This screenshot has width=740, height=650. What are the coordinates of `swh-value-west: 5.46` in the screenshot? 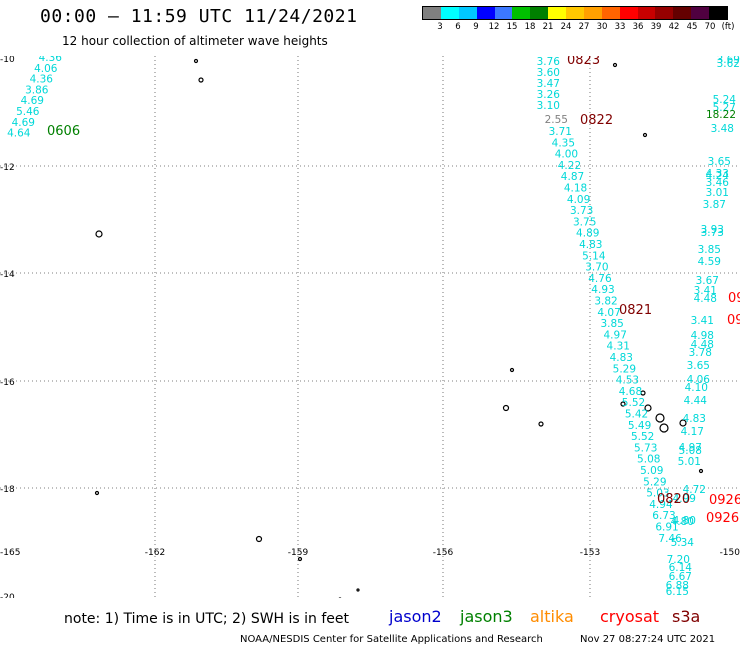 It's located at (28, 112).